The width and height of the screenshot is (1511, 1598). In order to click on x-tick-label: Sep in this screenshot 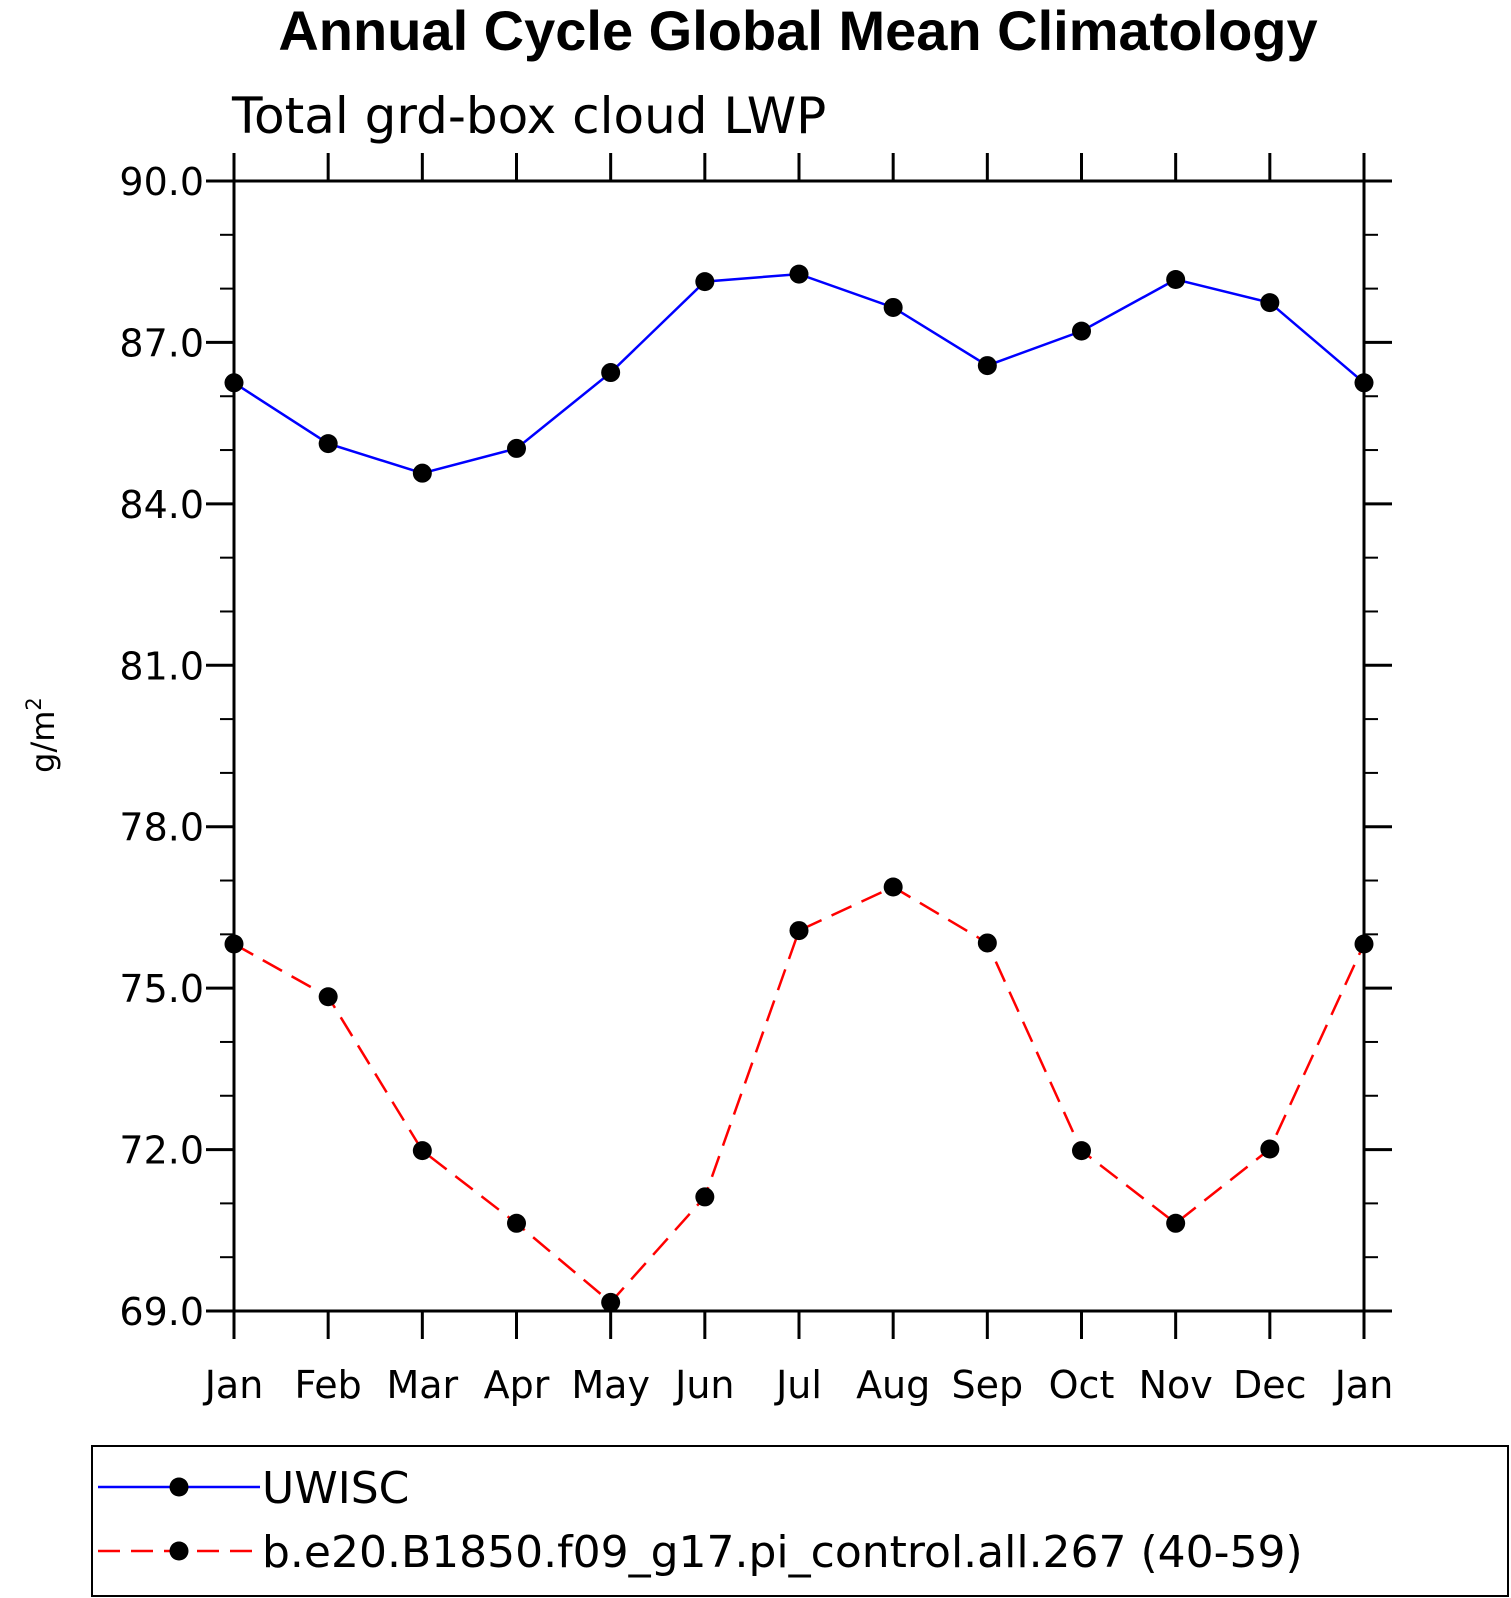, I will do `click(988, 1385)`.